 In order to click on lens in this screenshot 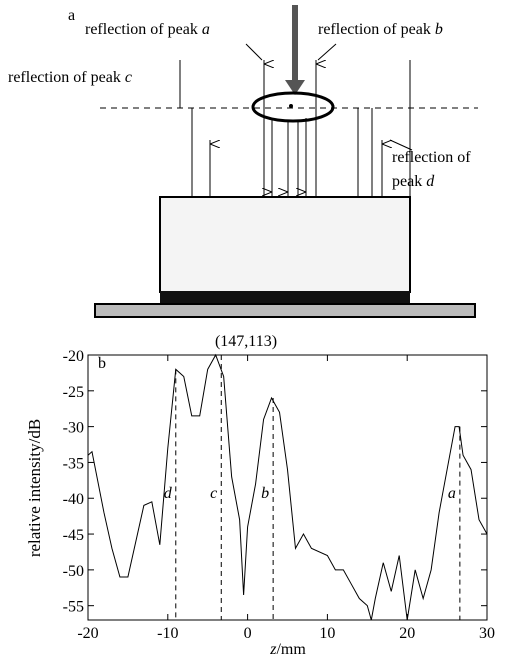, I will do `click(293, 107)`.